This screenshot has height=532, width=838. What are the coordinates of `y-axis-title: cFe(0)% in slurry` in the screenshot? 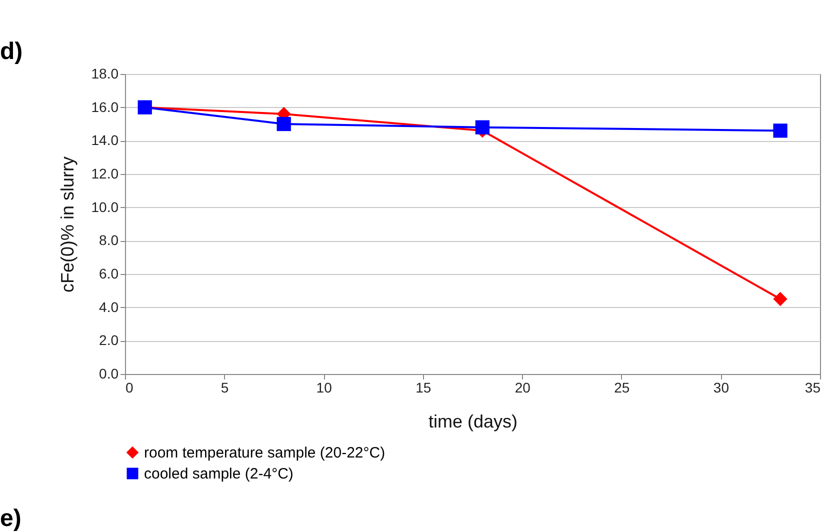 It's located at (67, 224).